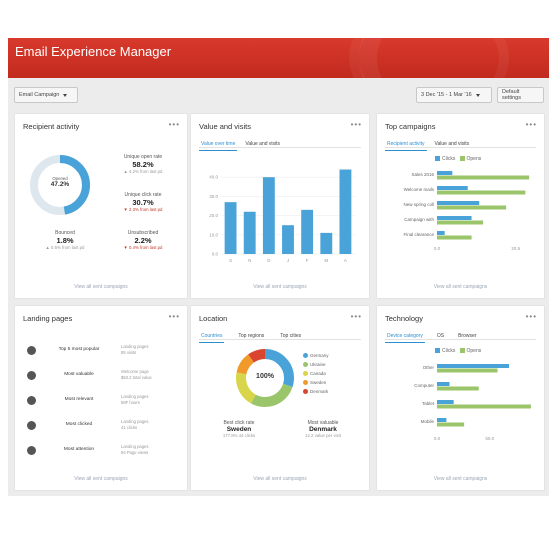 This screenshot has width=558, height=538. What do you see at coordinates (212, 336) in the screenshot?
I see `tab-countries: Countries` at bounding box center [212, 336].